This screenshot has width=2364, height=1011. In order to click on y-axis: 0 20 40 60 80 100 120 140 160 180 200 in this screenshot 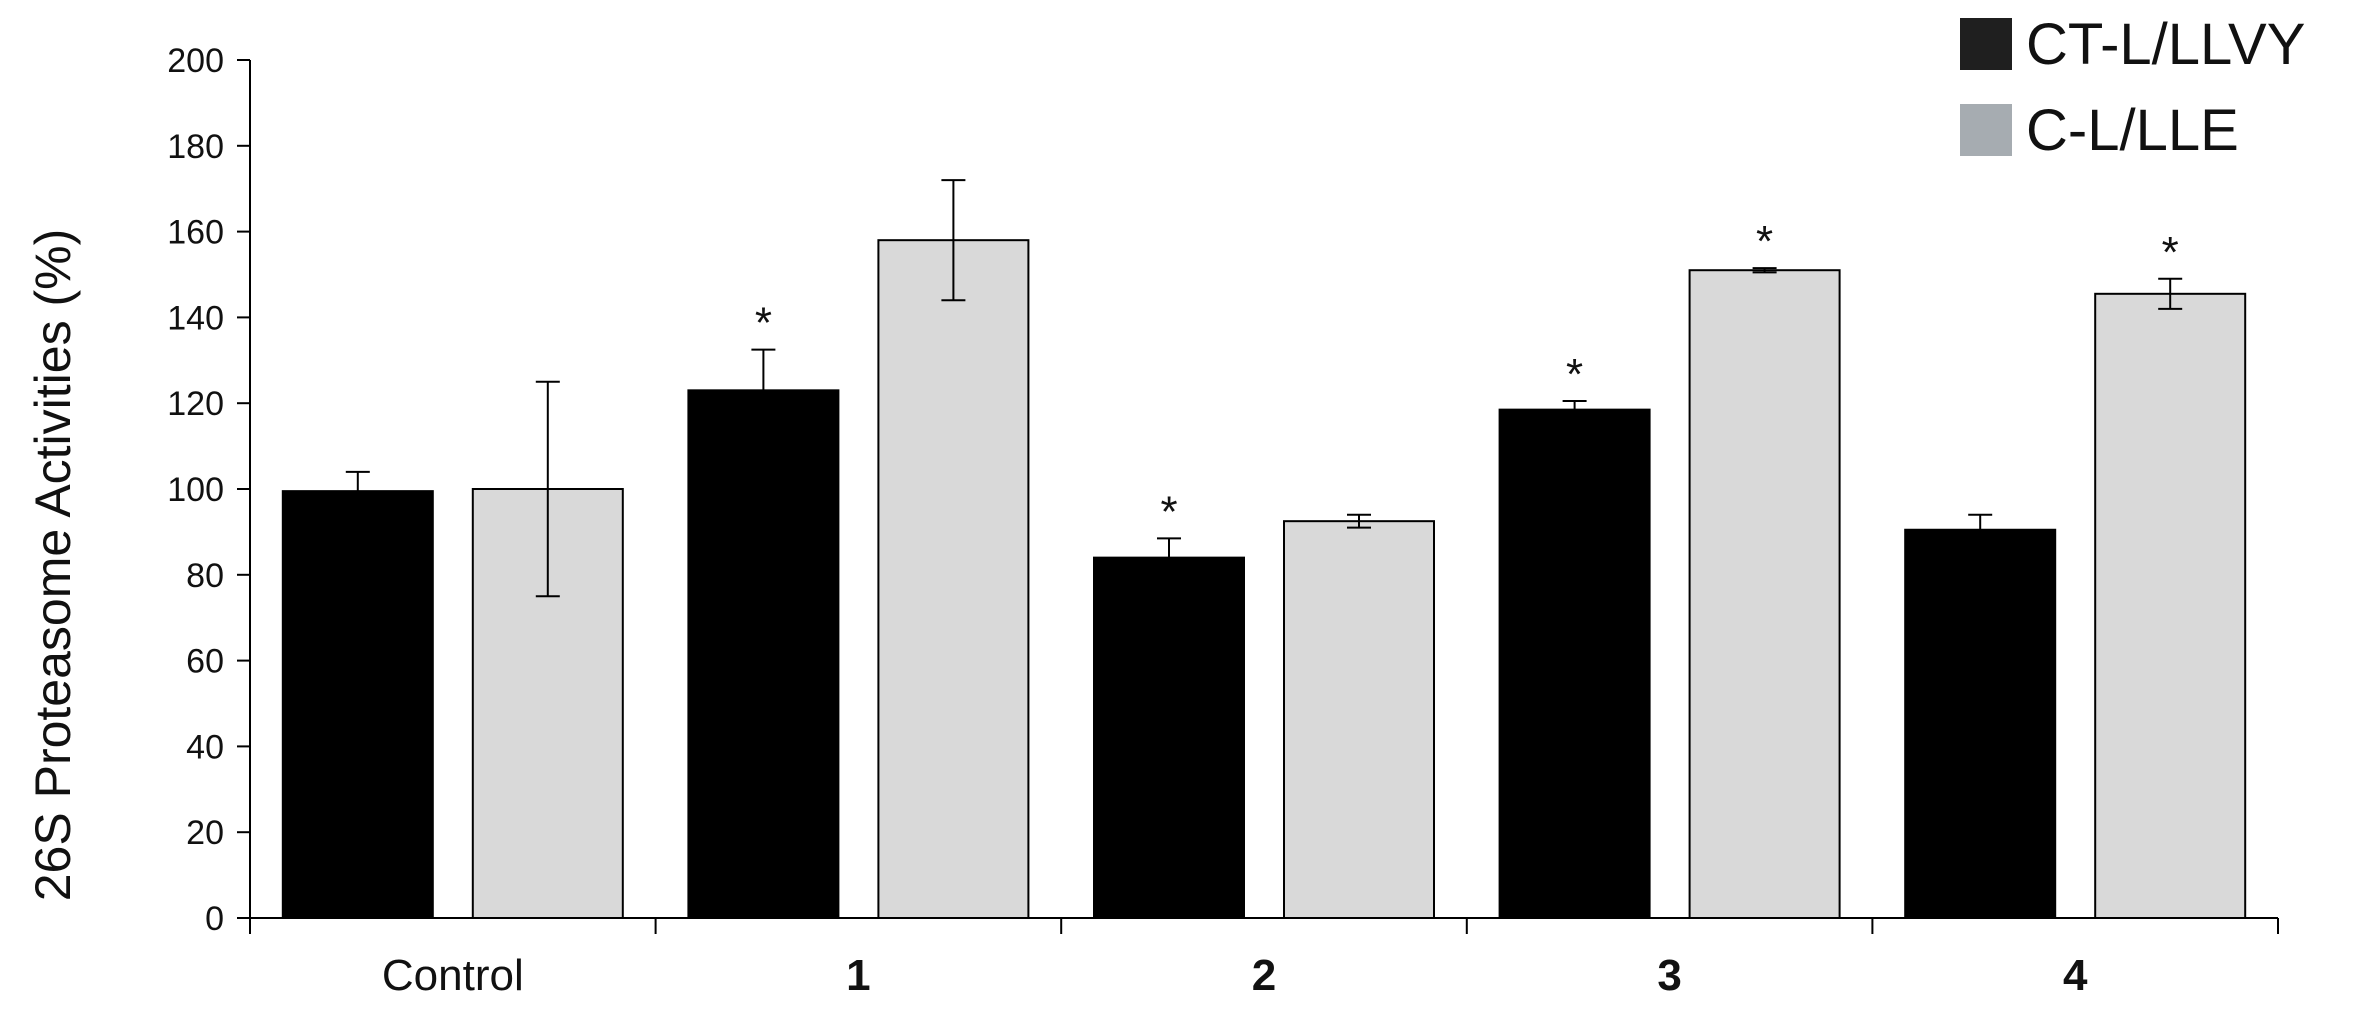, I will do `click(209, 490)`.